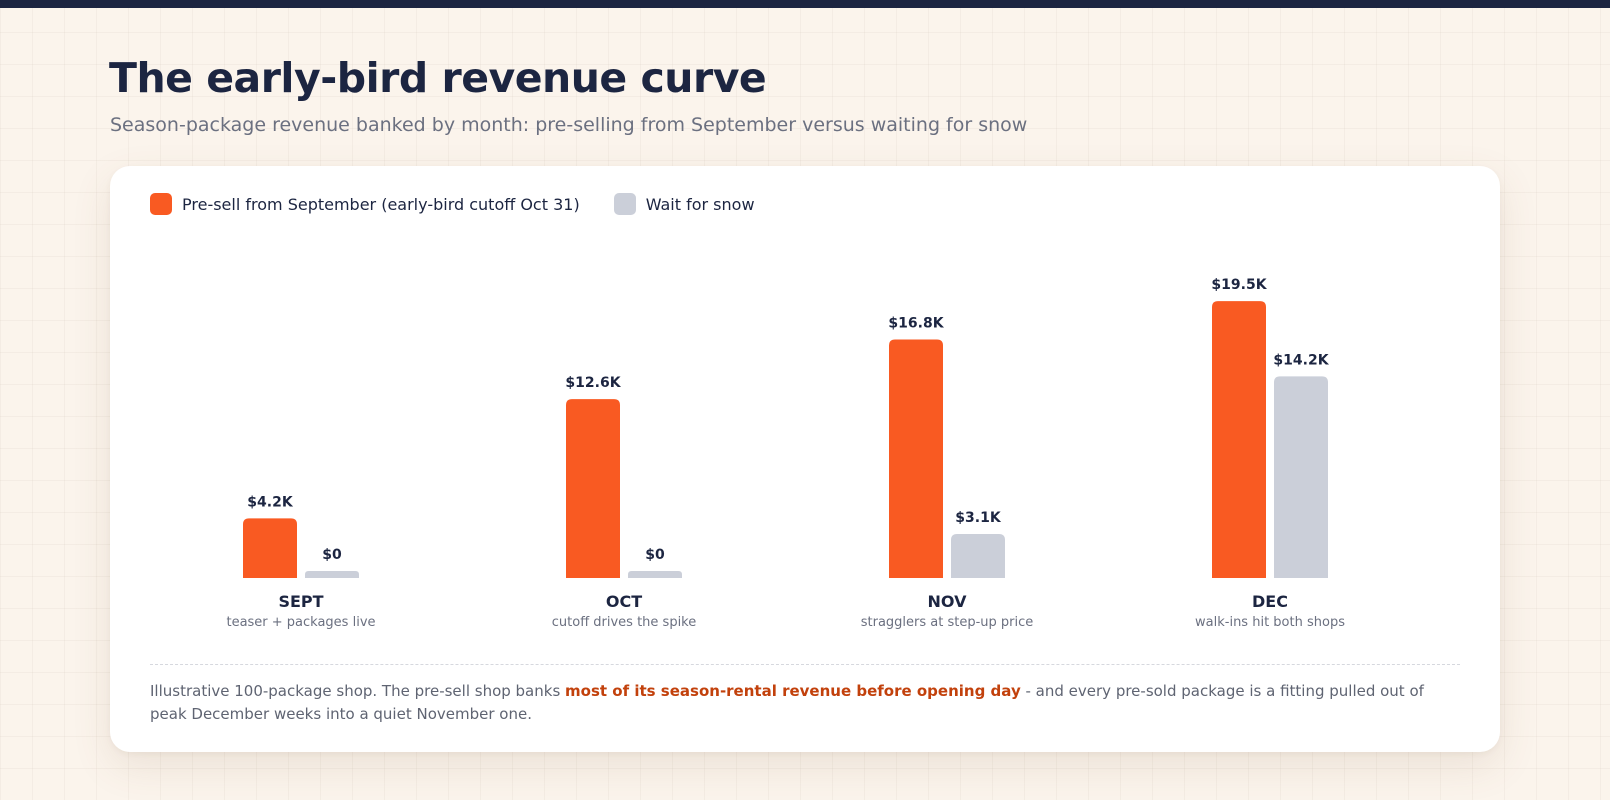 This screenshot has height=800, width=1610. Describe the element at coordinates (805, 4) in the screenshot. I see `top-accent-bar` at that location.